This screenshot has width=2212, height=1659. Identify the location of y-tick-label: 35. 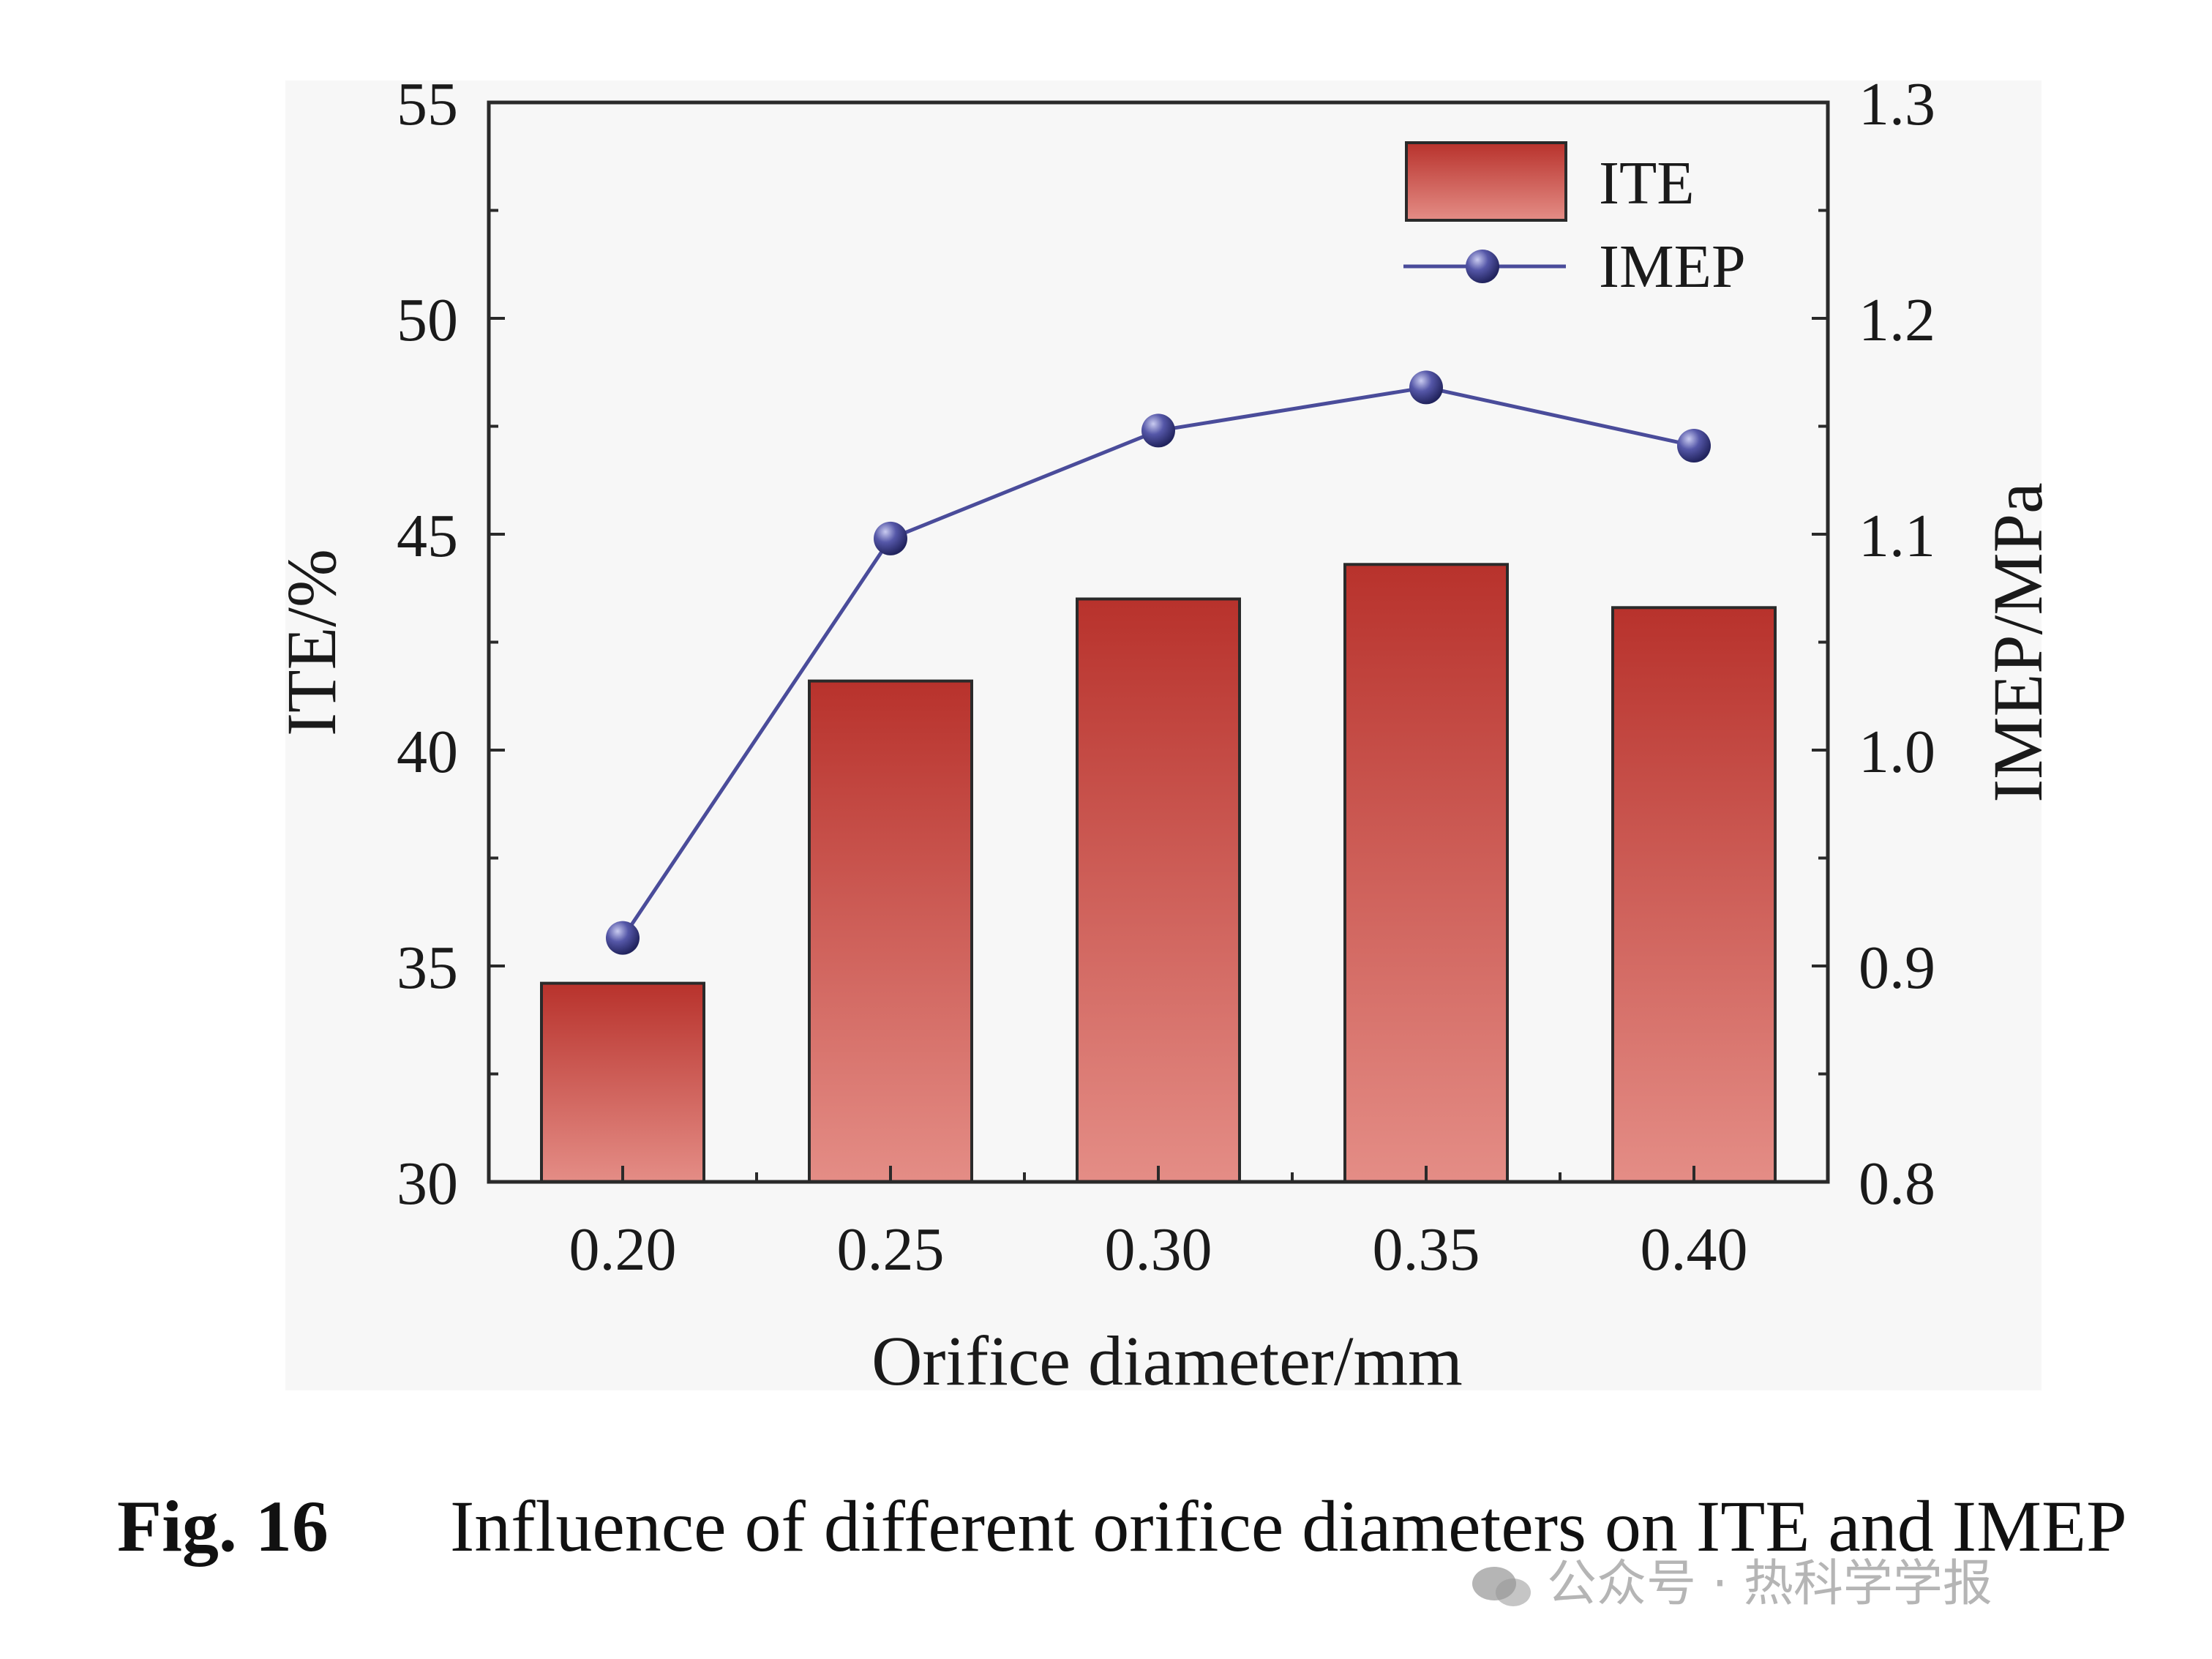
(427, 968).